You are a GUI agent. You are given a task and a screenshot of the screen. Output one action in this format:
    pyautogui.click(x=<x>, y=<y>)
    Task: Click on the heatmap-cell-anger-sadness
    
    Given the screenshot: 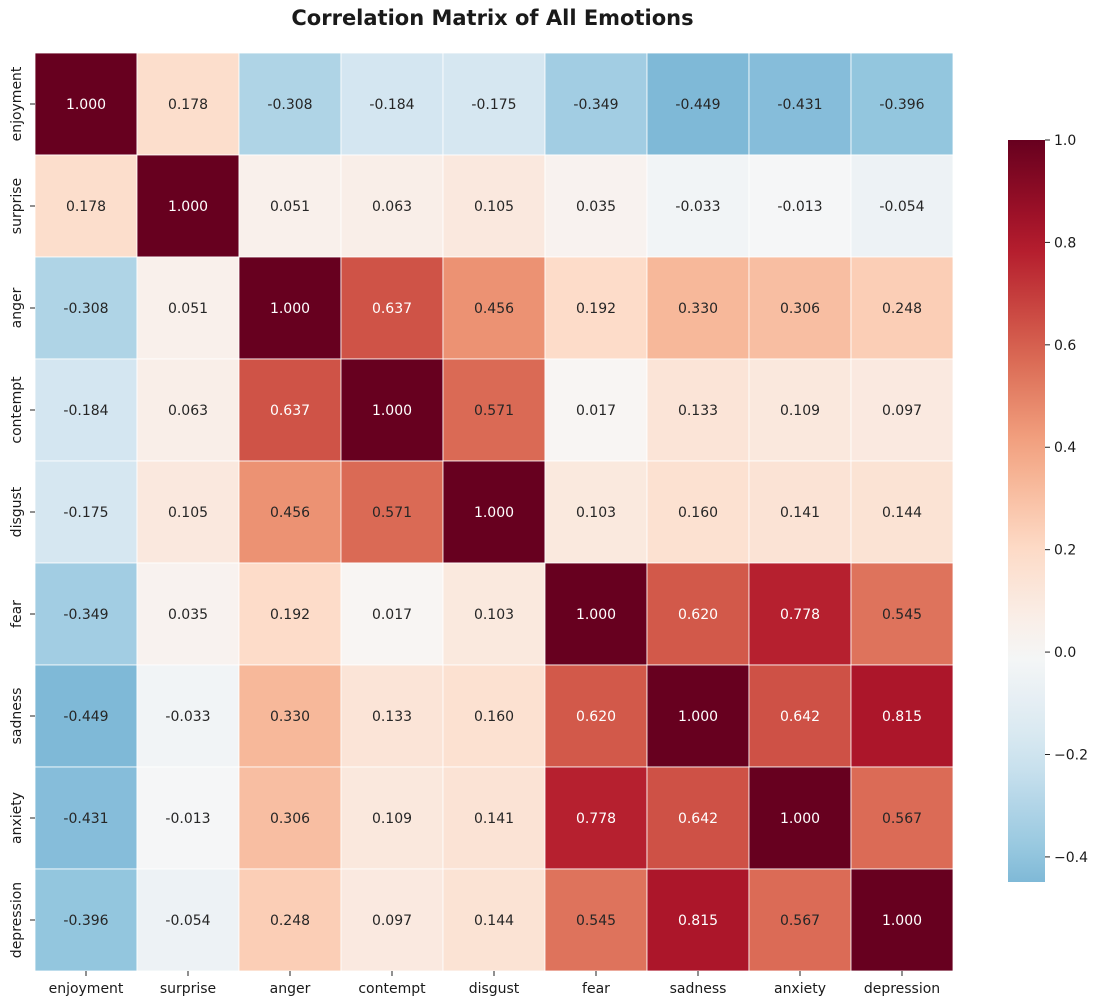 What is the action you would take?
    pyautogui.click(x=698, y=308)
    